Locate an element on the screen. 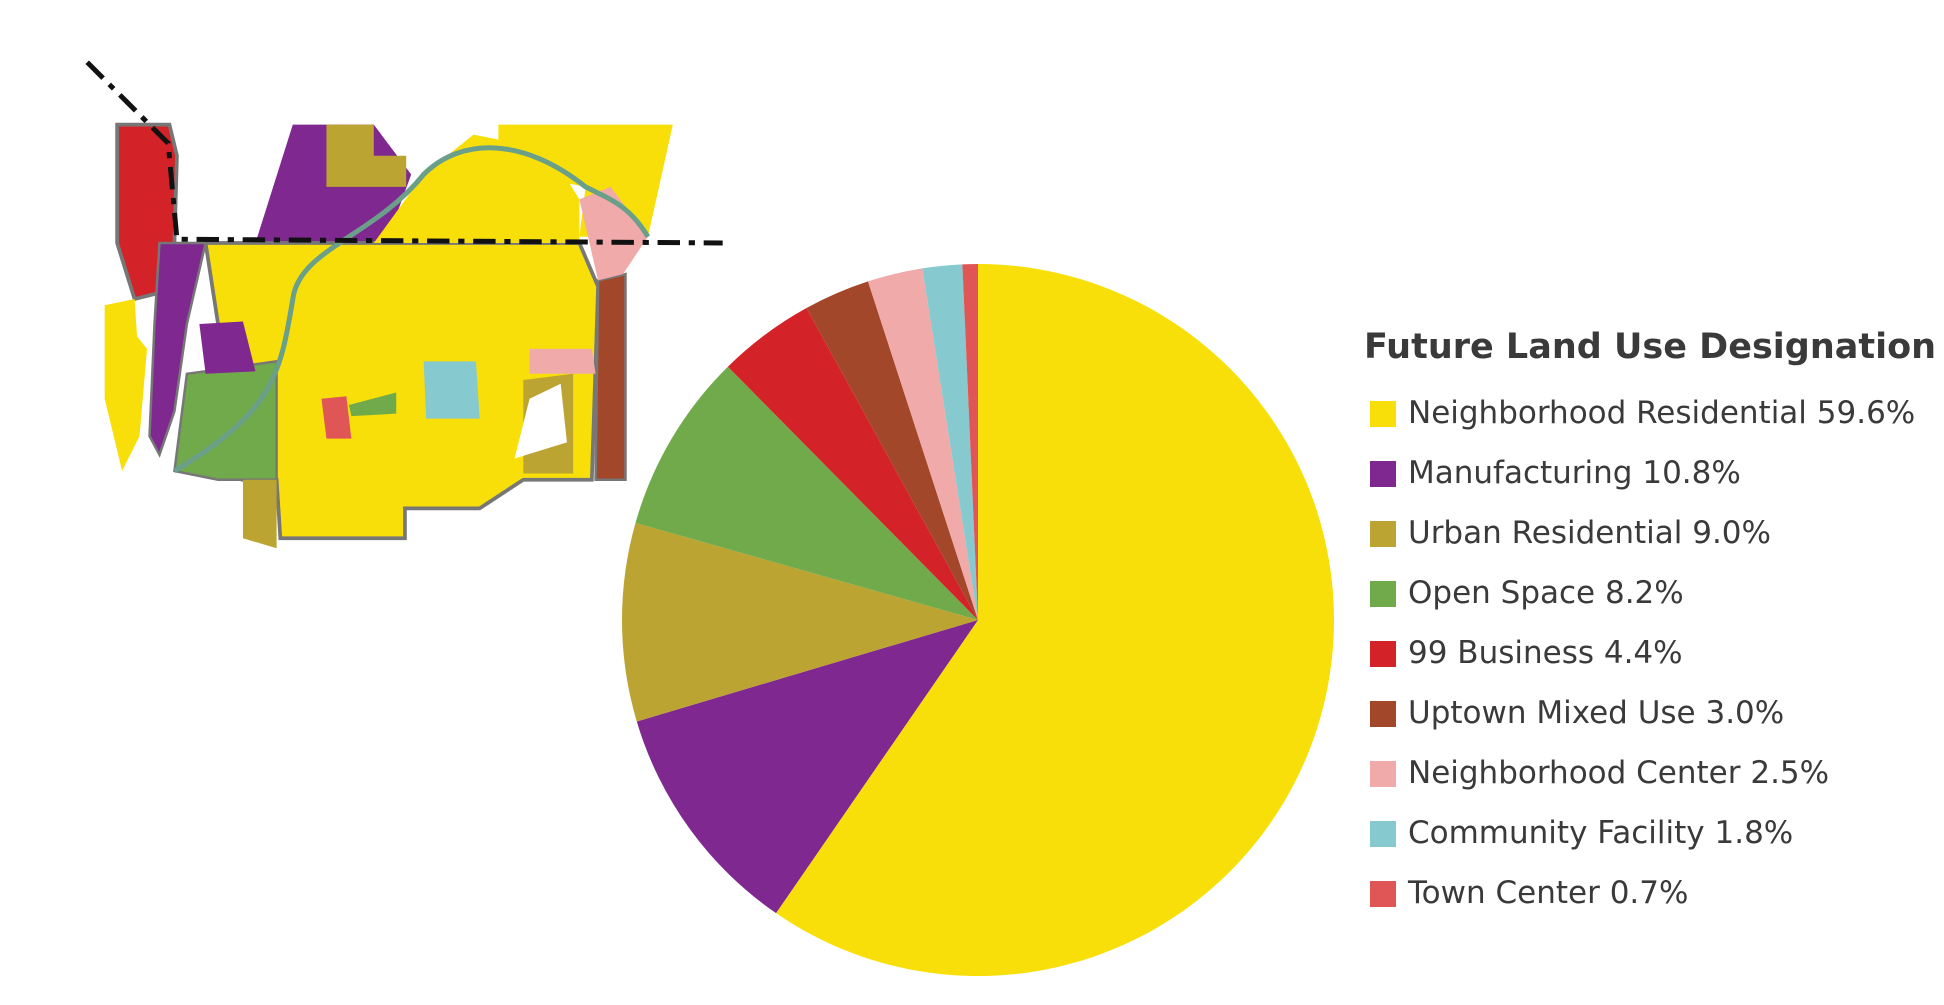  legend-name: Urban Residential is located at coordinates (1545, 533).